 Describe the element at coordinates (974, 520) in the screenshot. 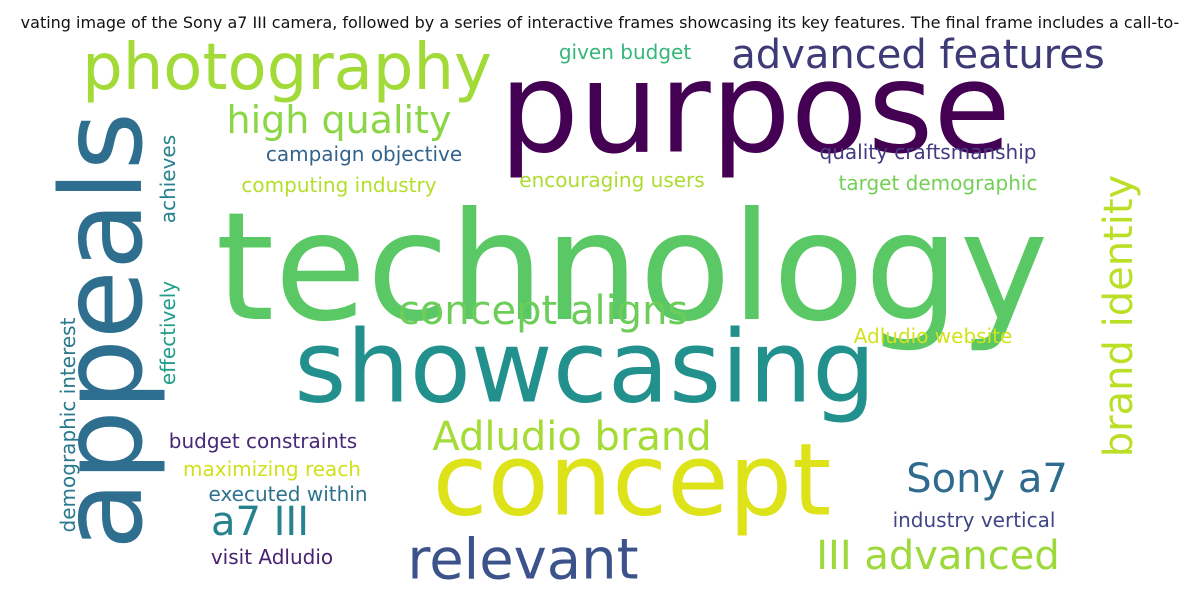

I see `cloud-word: industry vertical` at that location.